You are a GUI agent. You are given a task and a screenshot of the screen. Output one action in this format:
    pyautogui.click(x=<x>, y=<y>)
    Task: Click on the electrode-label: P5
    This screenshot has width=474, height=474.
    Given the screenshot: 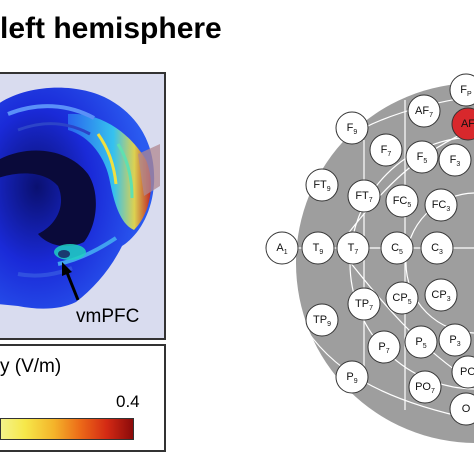 What is the action you would take?
    pyautogui.click(x=420, y=343)
    